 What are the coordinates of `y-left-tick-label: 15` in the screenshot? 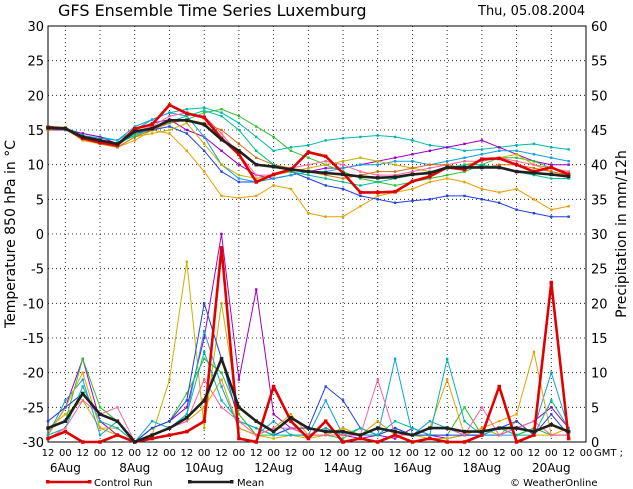 It's located at (35, 131).